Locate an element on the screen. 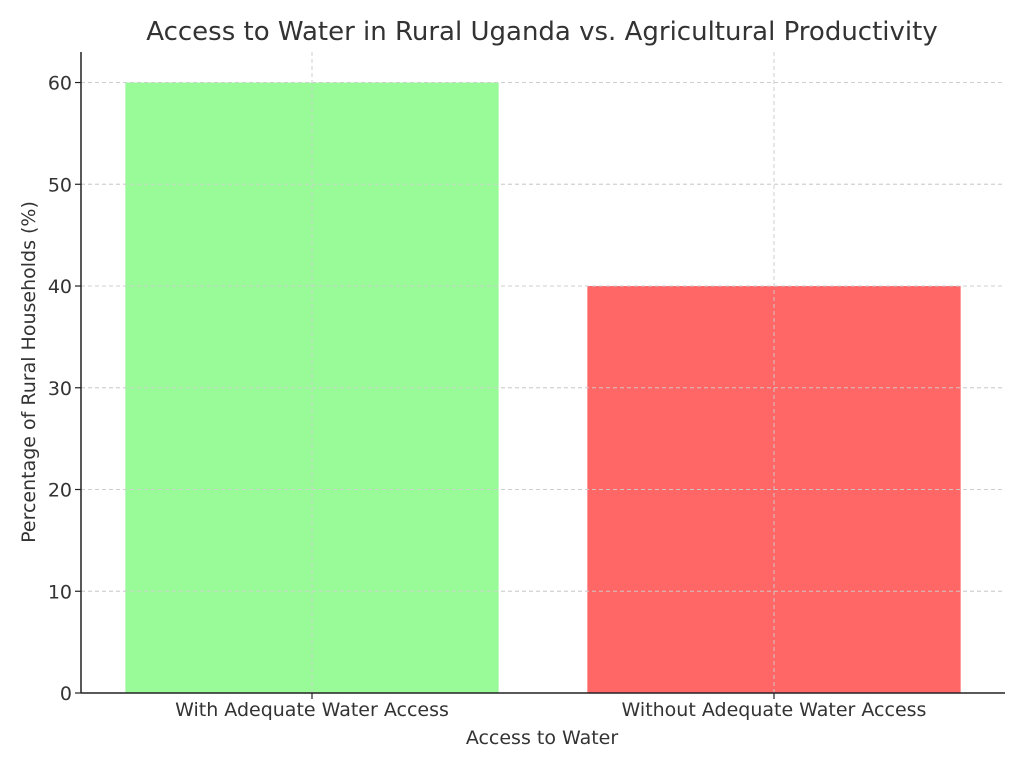 The image size is (1024, 768). y-axis-label: Percentage of Rural Households (%) is located at coordinates (29, 372).